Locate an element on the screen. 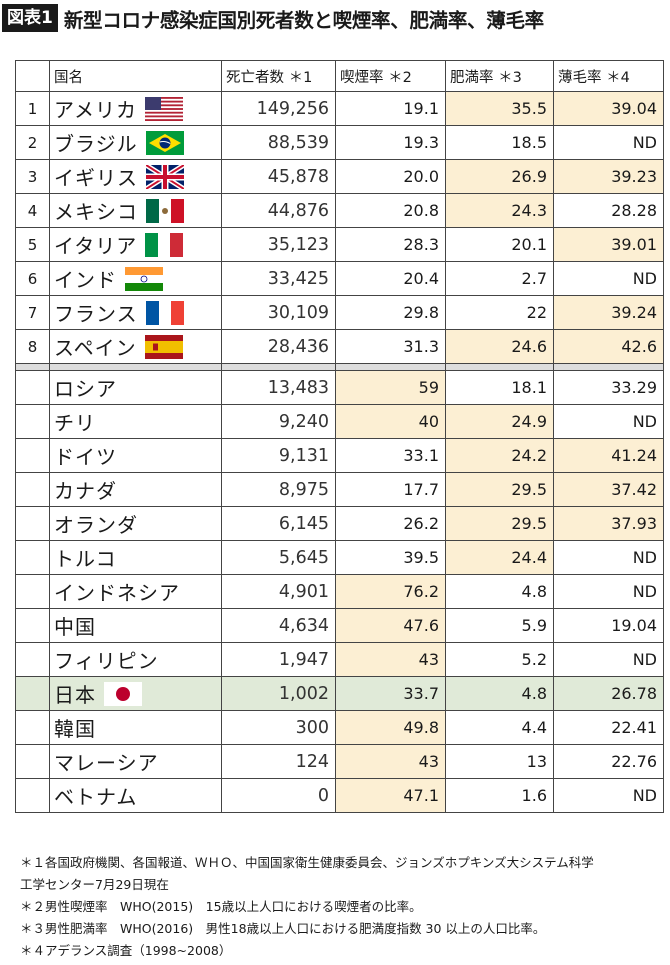 This screenshot has width=670, height=965. smoking-cell: 43 is located at coordinates (390, 761).